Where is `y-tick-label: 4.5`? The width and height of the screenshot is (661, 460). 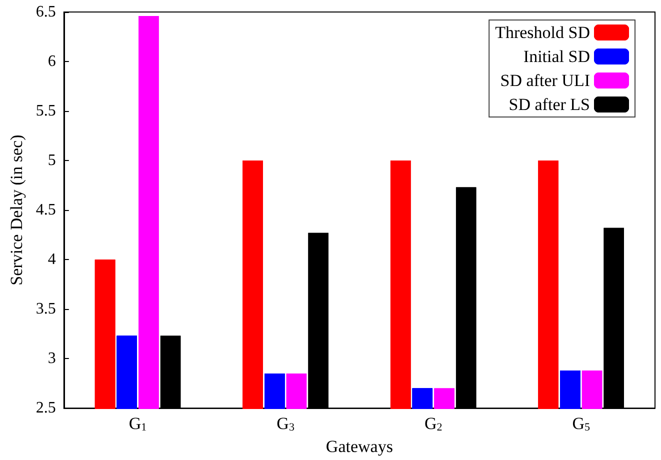 y-tick-label: 4.5 is located at coordinates (46, 210).